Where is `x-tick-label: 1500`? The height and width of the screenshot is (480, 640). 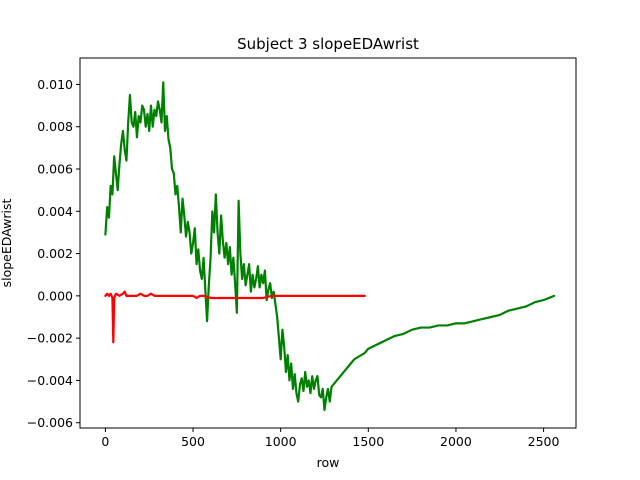 x-tick-label: 1500 is located at coordinates (368, 441).